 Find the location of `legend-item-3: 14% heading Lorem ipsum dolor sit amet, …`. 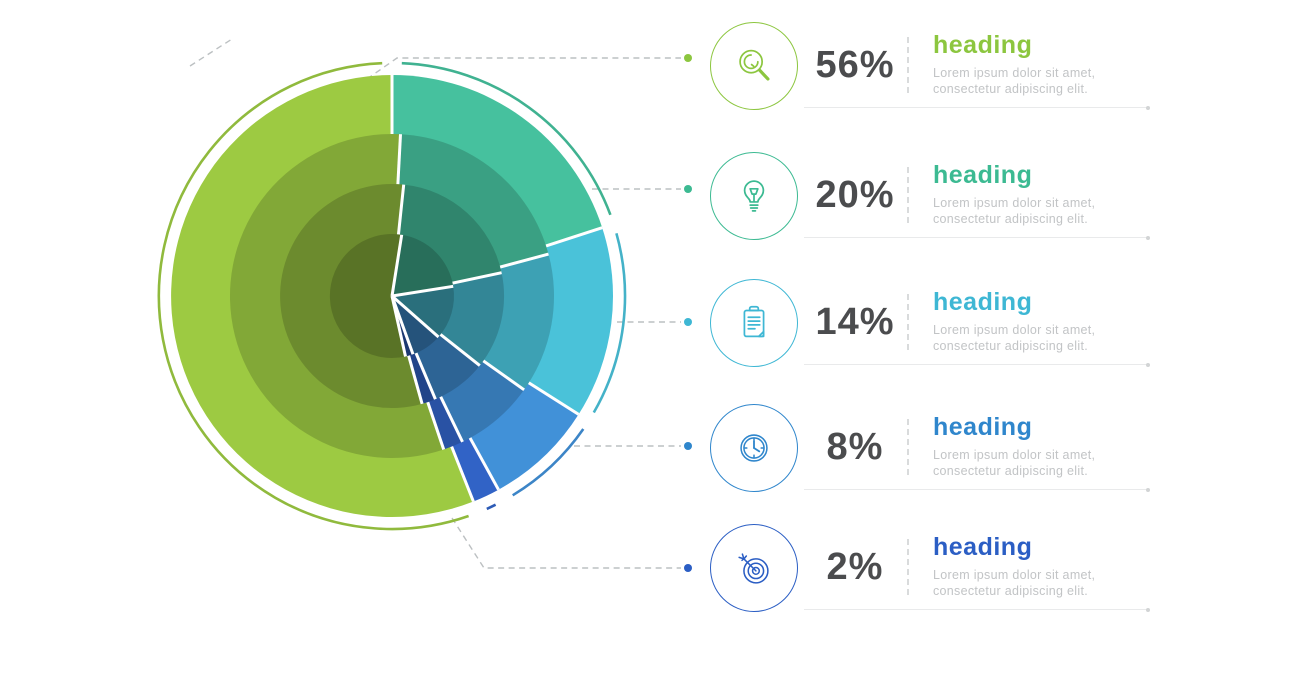

legend-item-3: 14% heading Lorem ipsum dolor sit amet, … is located at coordinates (950, 322).